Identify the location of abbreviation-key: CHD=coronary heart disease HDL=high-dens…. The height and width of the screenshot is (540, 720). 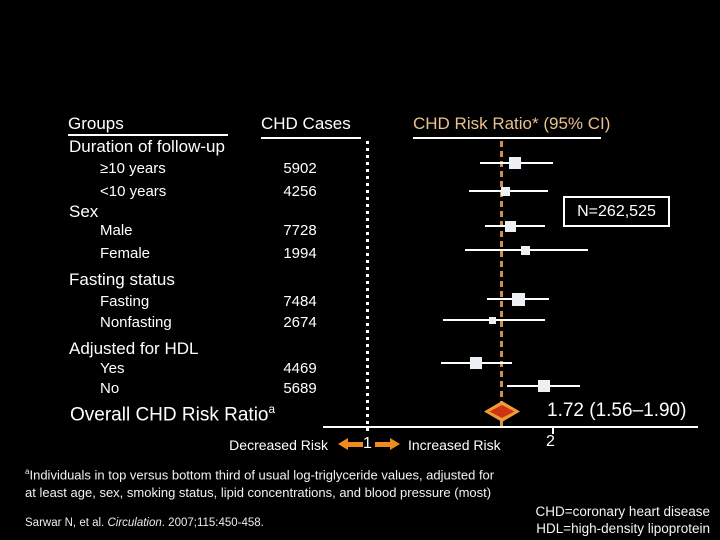
(623, 520).